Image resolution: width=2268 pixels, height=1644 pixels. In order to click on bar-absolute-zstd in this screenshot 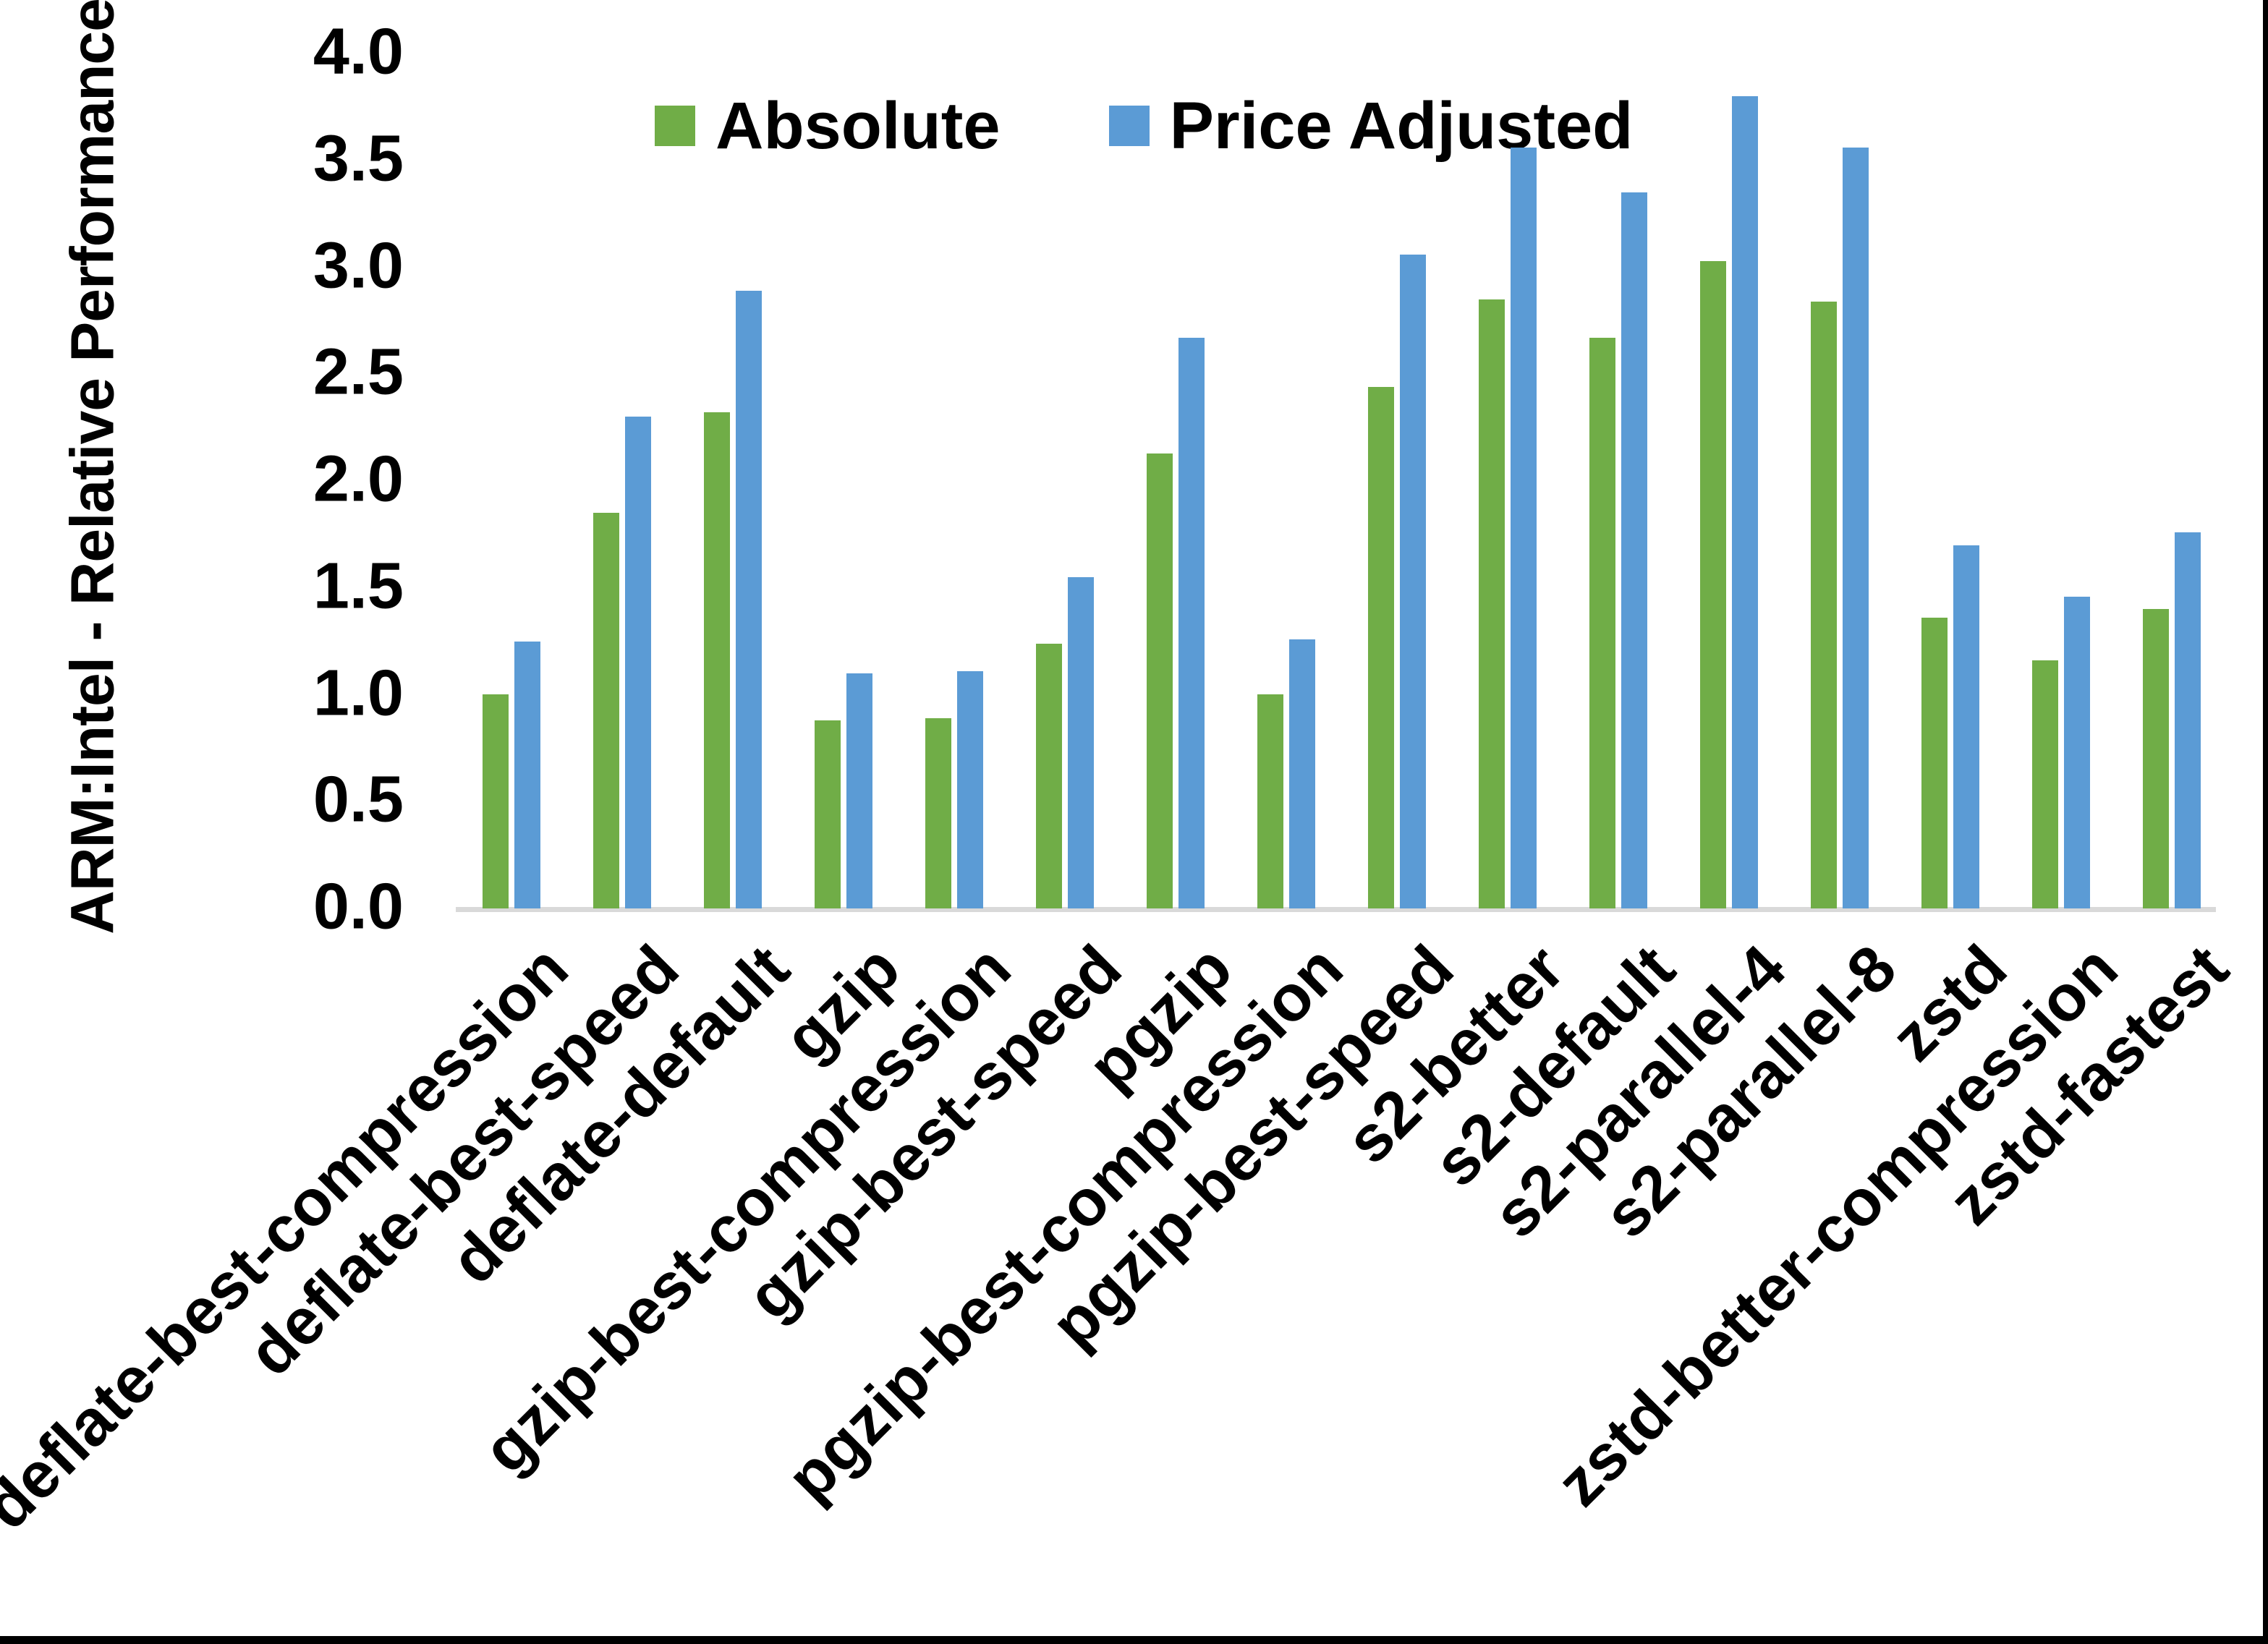, I will do `click(1935, 763)`.